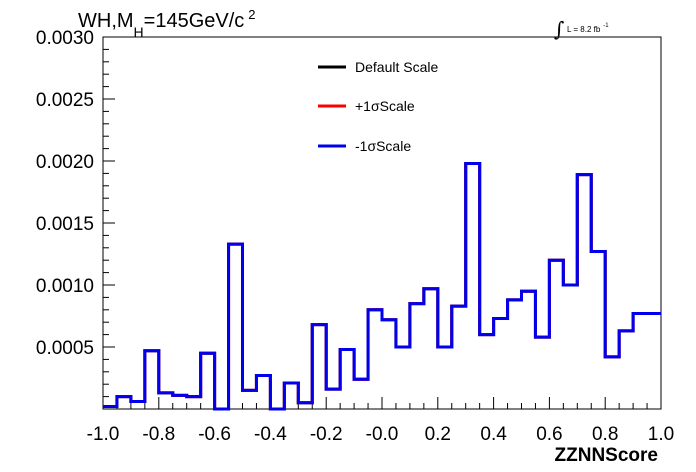 Image resolution: width=696 pixels, height=472 pixels. What do you see at coordinates (214, 434) in the screenshot?
I see `x-tick-label: -0.6` at bounding box center [214, 434].